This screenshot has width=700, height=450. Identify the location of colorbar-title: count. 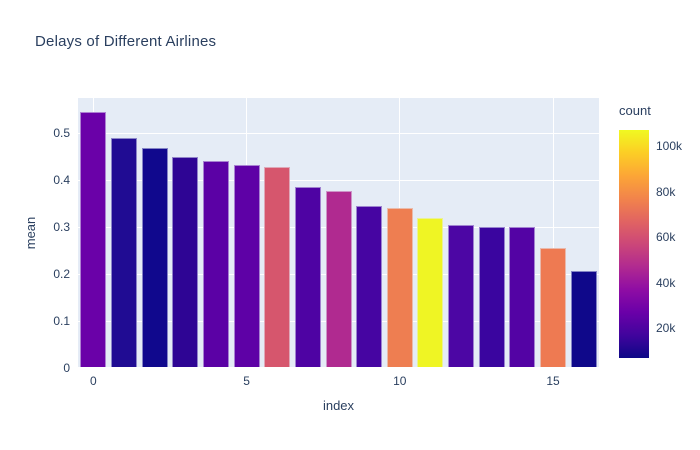
(635, 110).